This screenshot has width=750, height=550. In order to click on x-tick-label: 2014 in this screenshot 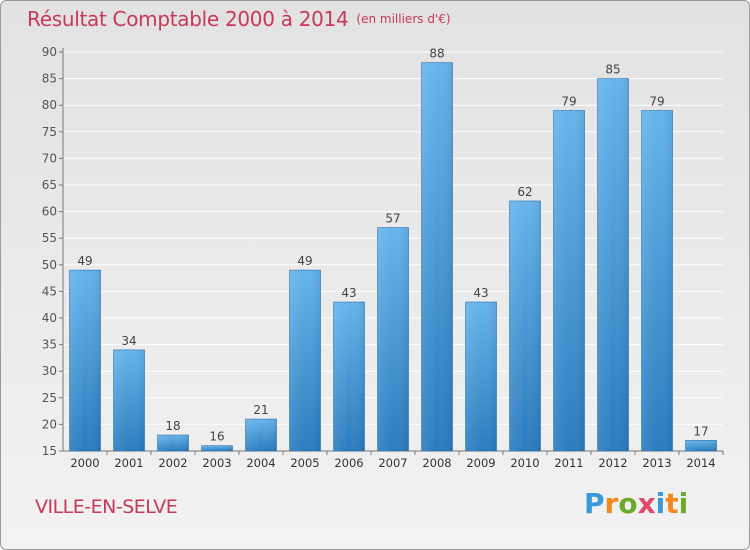, I will do `click(700, 463)`.